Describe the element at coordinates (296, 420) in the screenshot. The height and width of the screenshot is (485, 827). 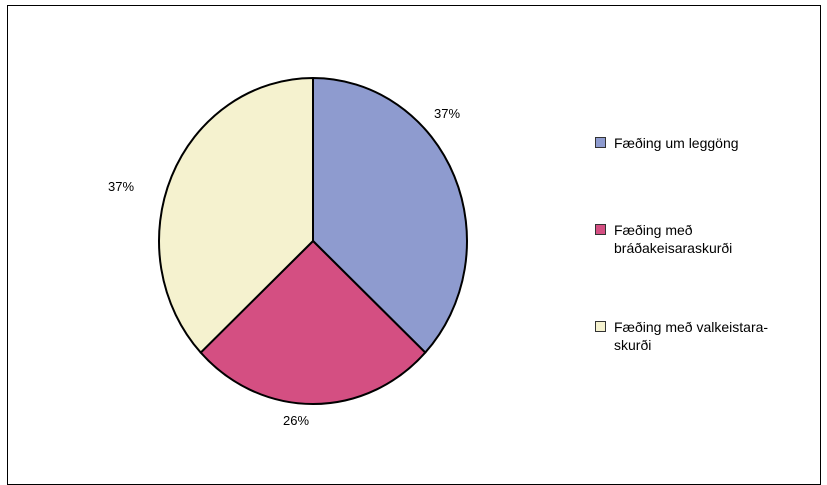
I see `slice-label-emergency-cesarean: 26%` at that location.